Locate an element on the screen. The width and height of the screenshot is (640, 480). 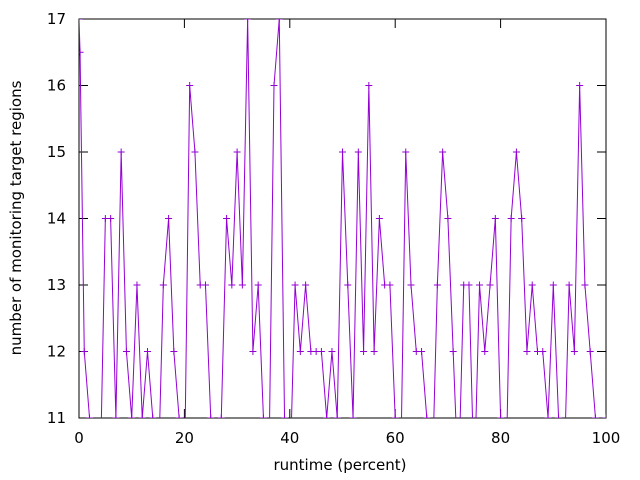
x-tick-label: 80 is located at coordinates (500, 438).